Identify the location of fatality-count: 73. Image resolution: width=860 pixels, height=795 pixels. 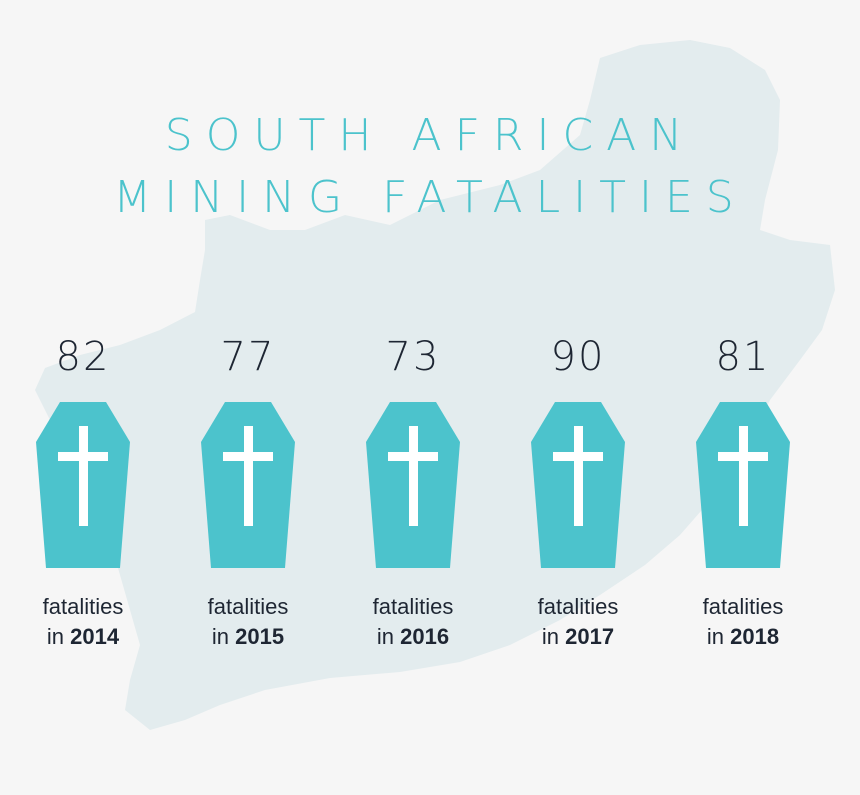
(413, 357).